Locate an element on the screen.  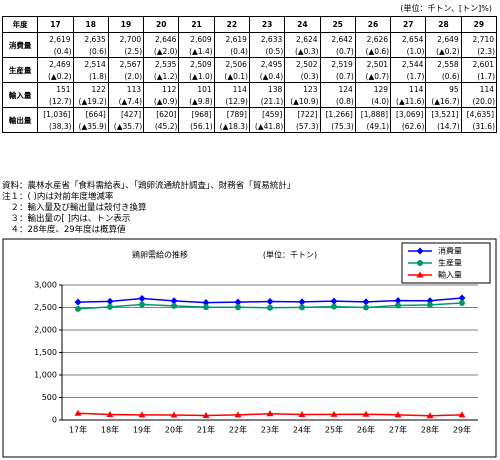
value-cell: 2,601 is located at coordinates (479, 63).